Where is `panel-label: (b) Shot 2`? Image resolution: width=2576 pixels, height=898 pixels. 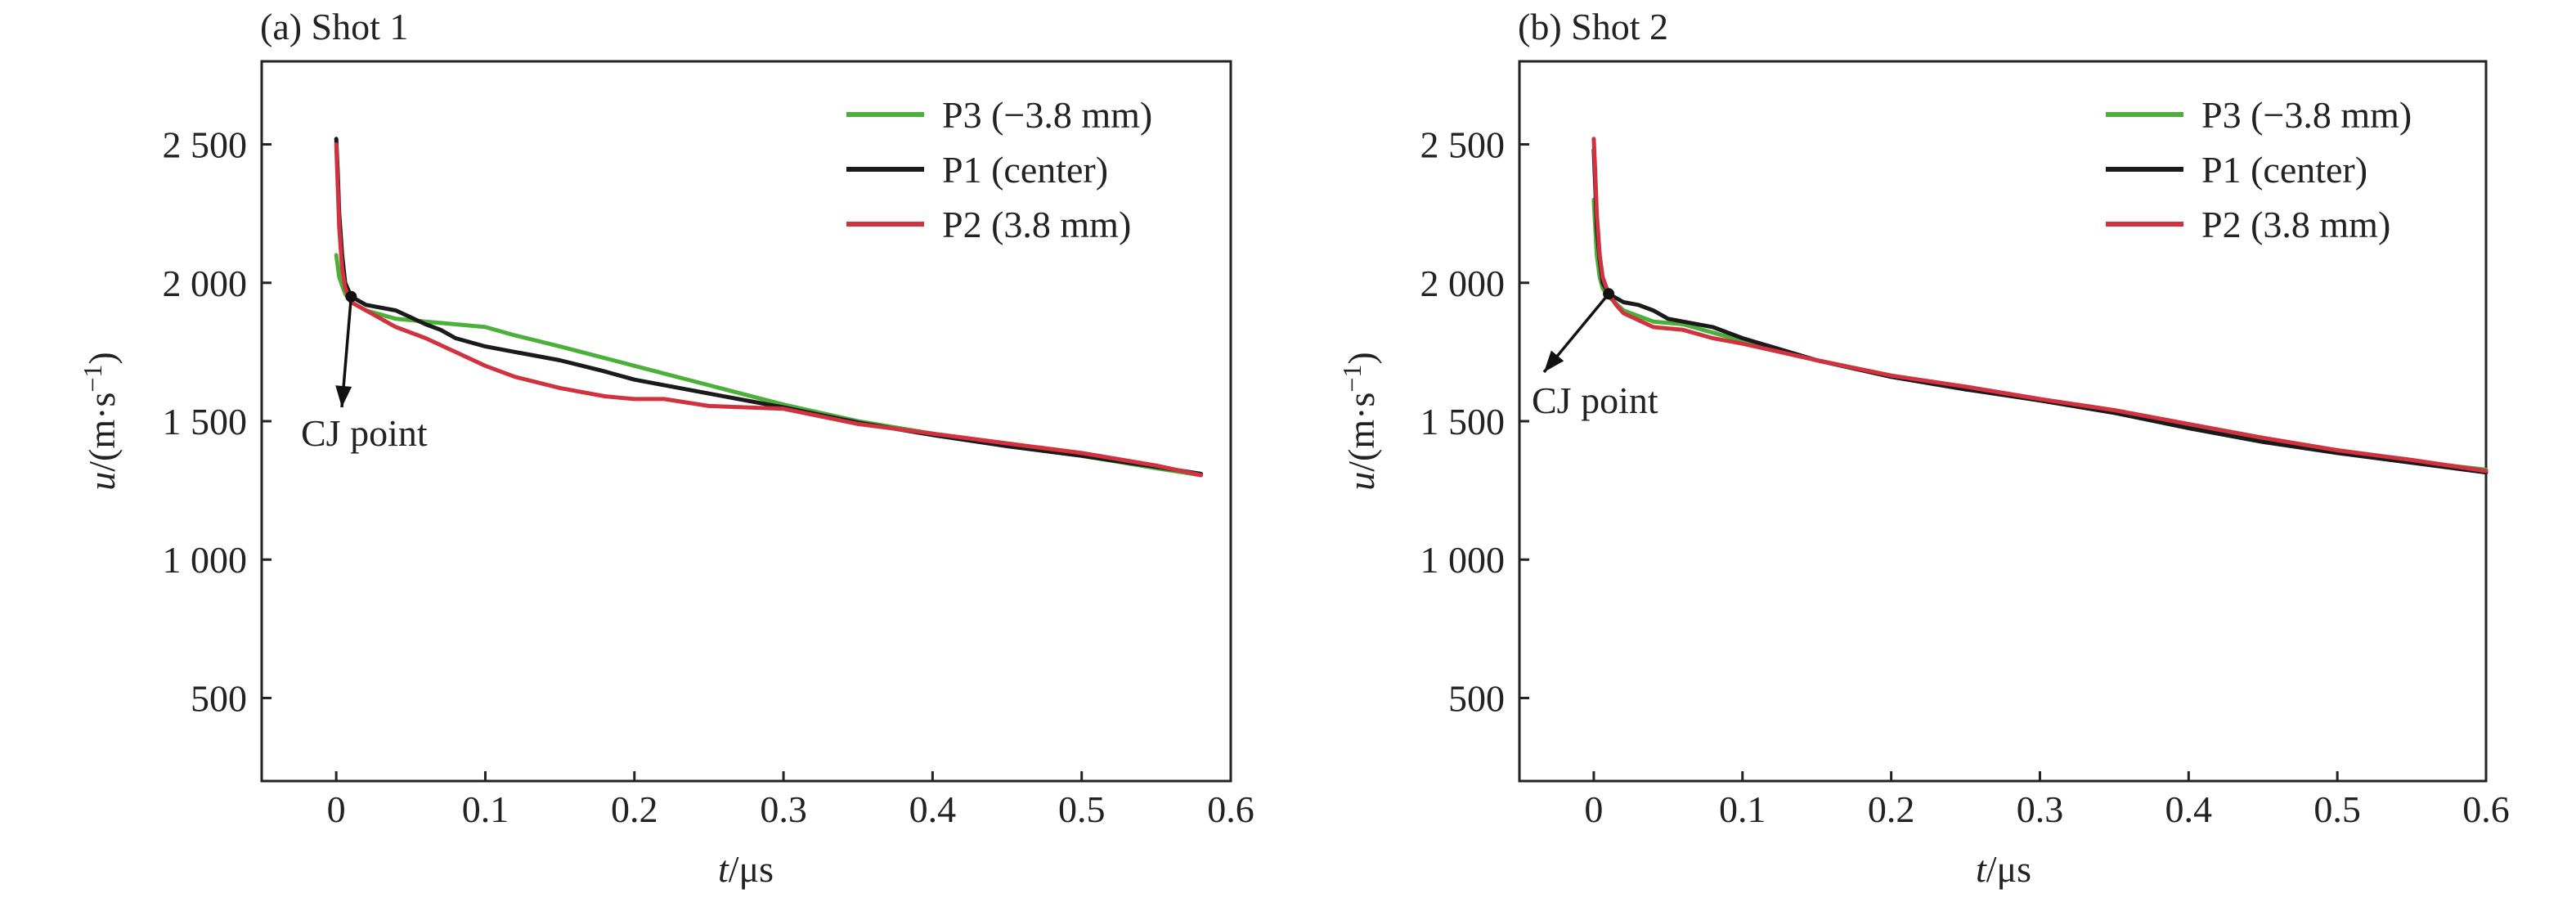 panel-label: (b) Shot 2 is located at coordinates (1593, 26).